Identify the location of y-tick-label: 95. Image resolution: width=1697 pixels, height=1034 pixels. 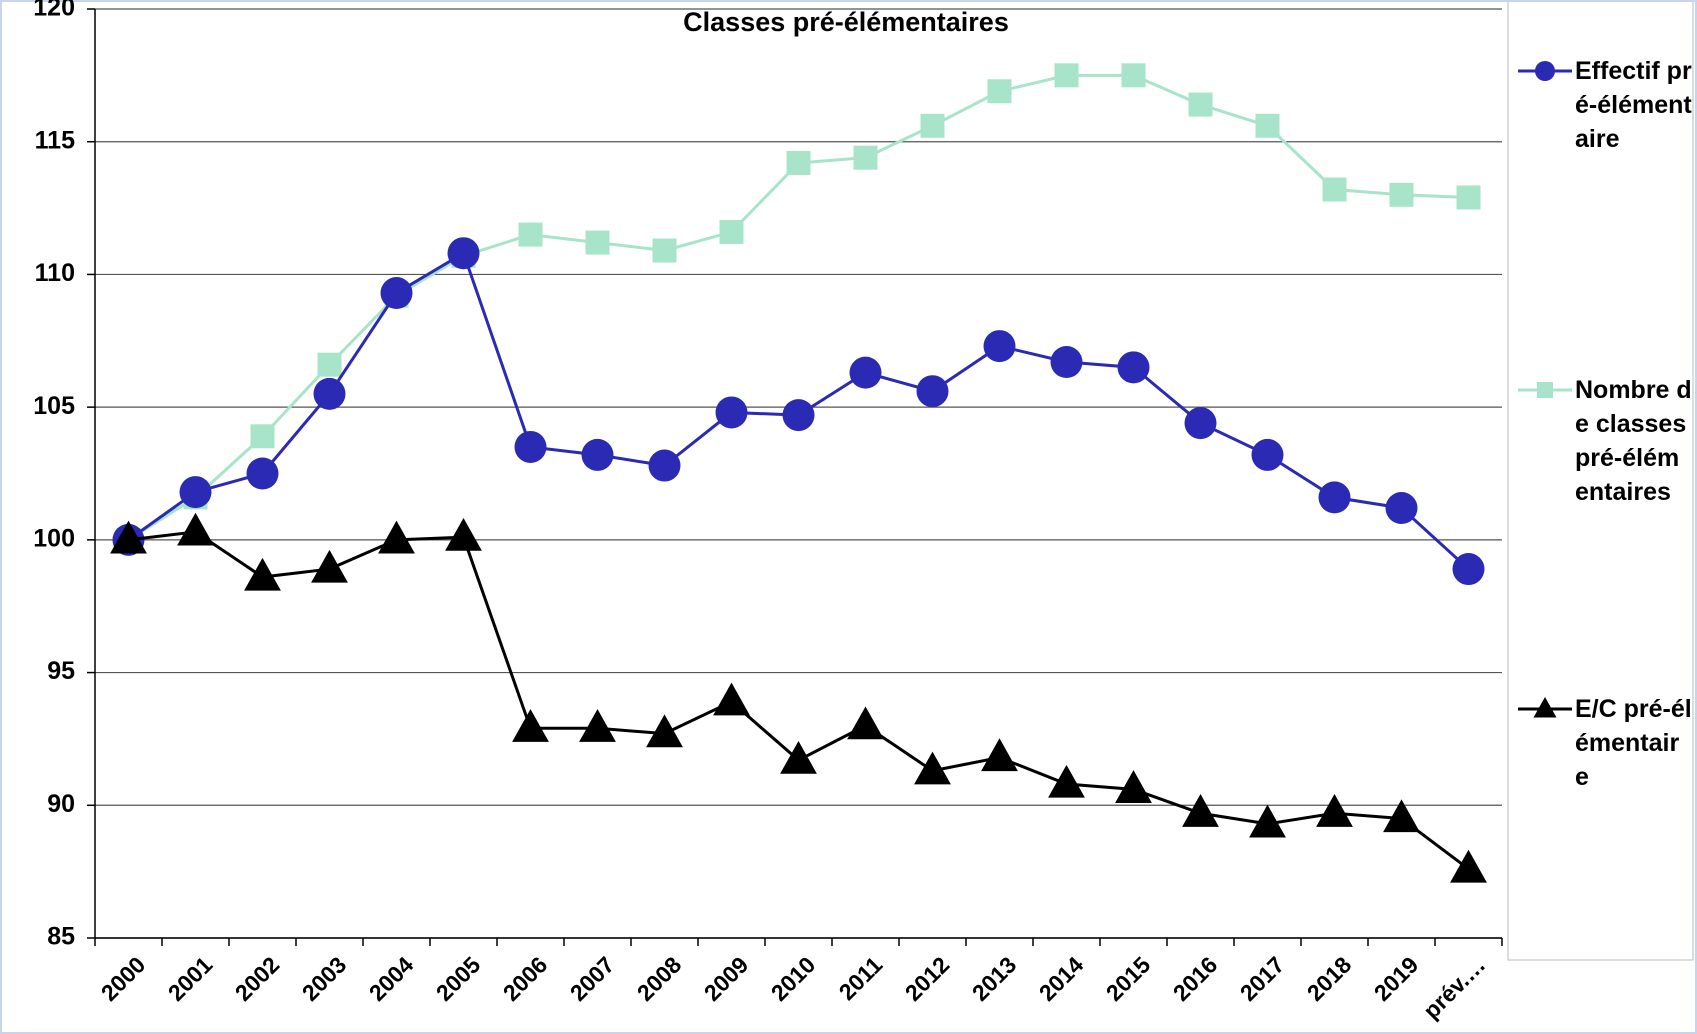
(61, 671).